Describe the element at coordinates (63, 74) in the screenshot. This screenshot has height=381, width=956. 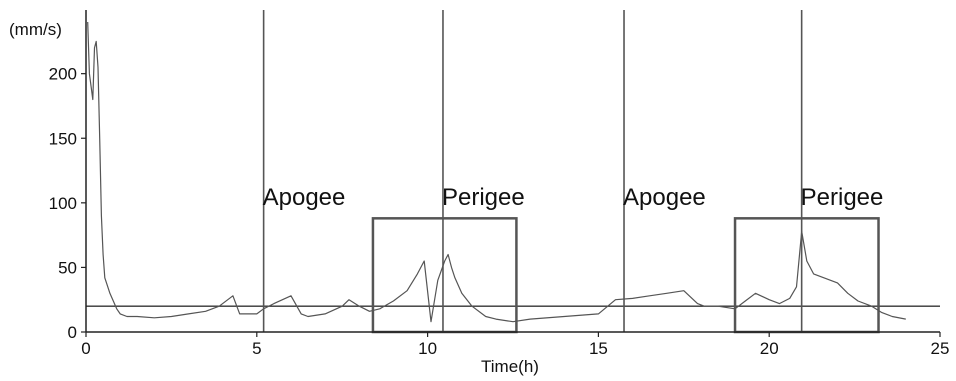
I see `y-tick-label-4: 200` at that location.